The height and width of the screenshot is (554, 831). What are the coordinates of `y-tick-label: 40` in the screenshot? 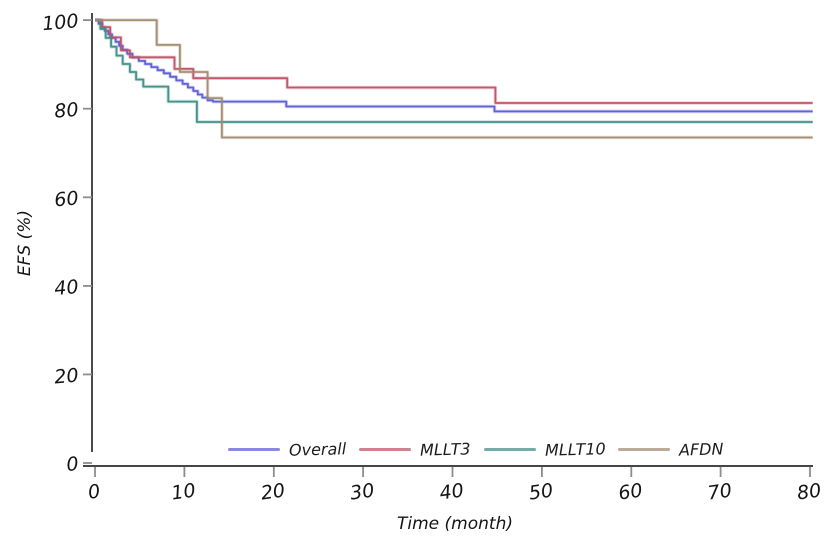 It's located at (66, 288).